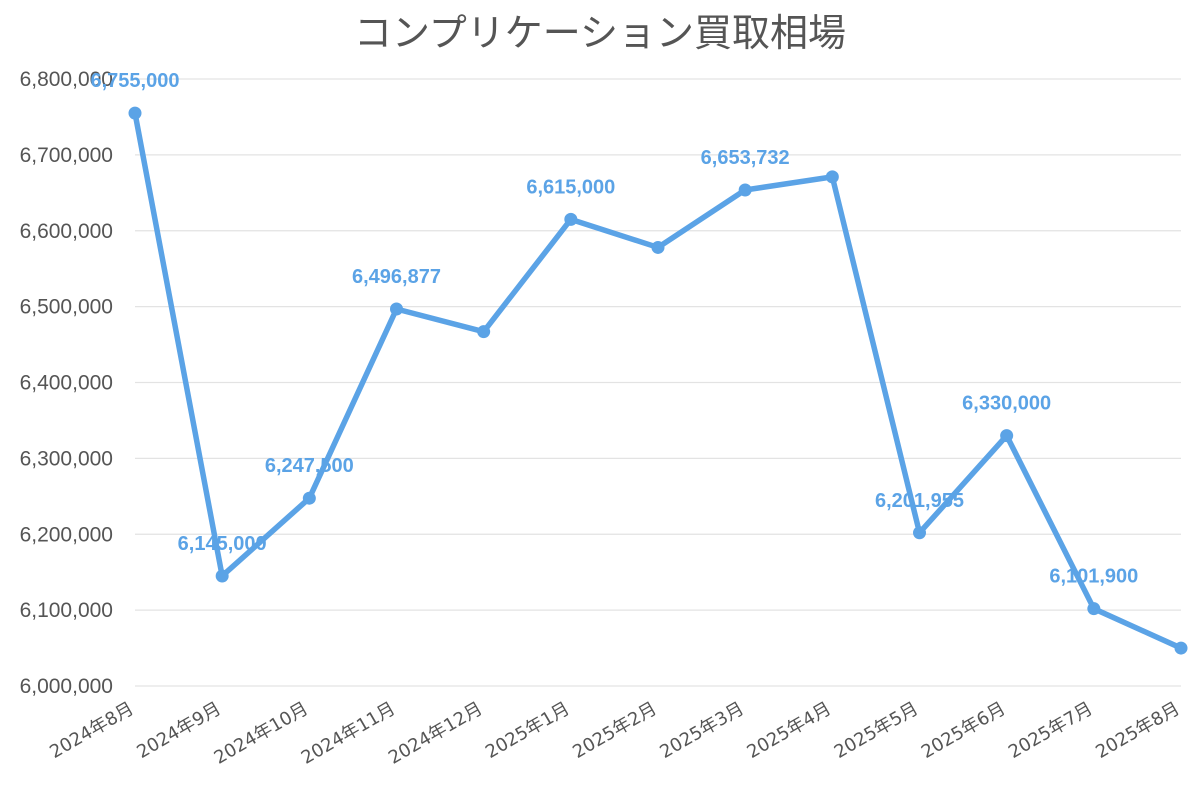 The width and height of the screenshot is (1200, 800). Describe the element at coordinates (309, 466) in the screenshot. I see `data-label: 6,247,500` at that location.